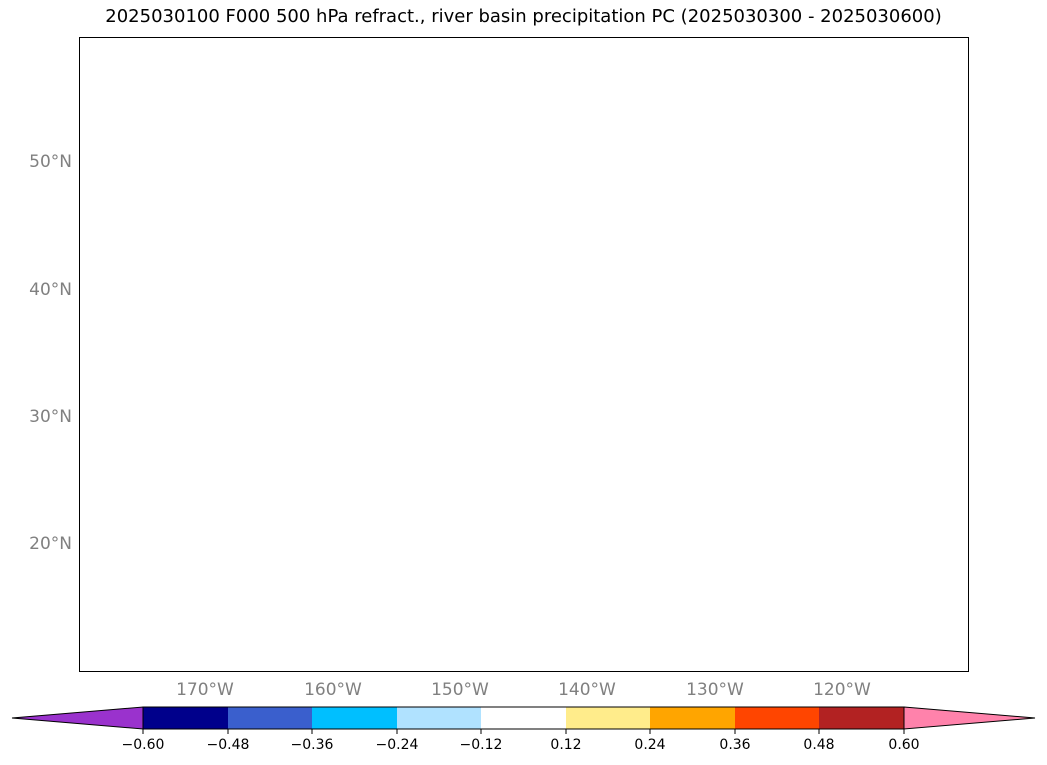 The image size is (1047, 765). Describe the element at coordinates (650, 745) in the screenshot. I see `colorbar-tick: 0.24` at that location.